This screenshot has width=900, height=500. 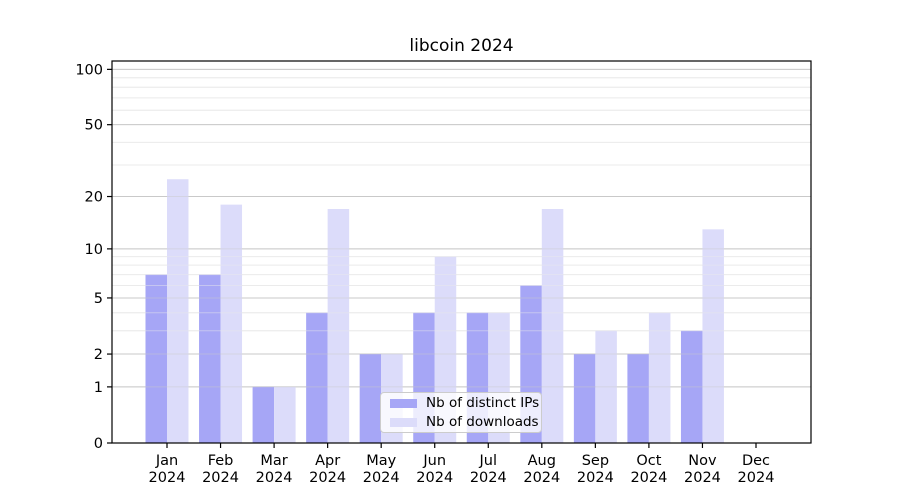 What do you see at coordinates (94, 198) in the screenshot?
I see `y-tick-label: 20` at bounding box center [94, 198].